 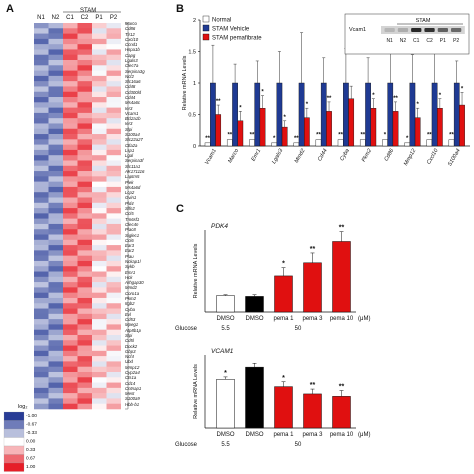 I want to click on gene-label: Evl, so click(x=128, y=314).